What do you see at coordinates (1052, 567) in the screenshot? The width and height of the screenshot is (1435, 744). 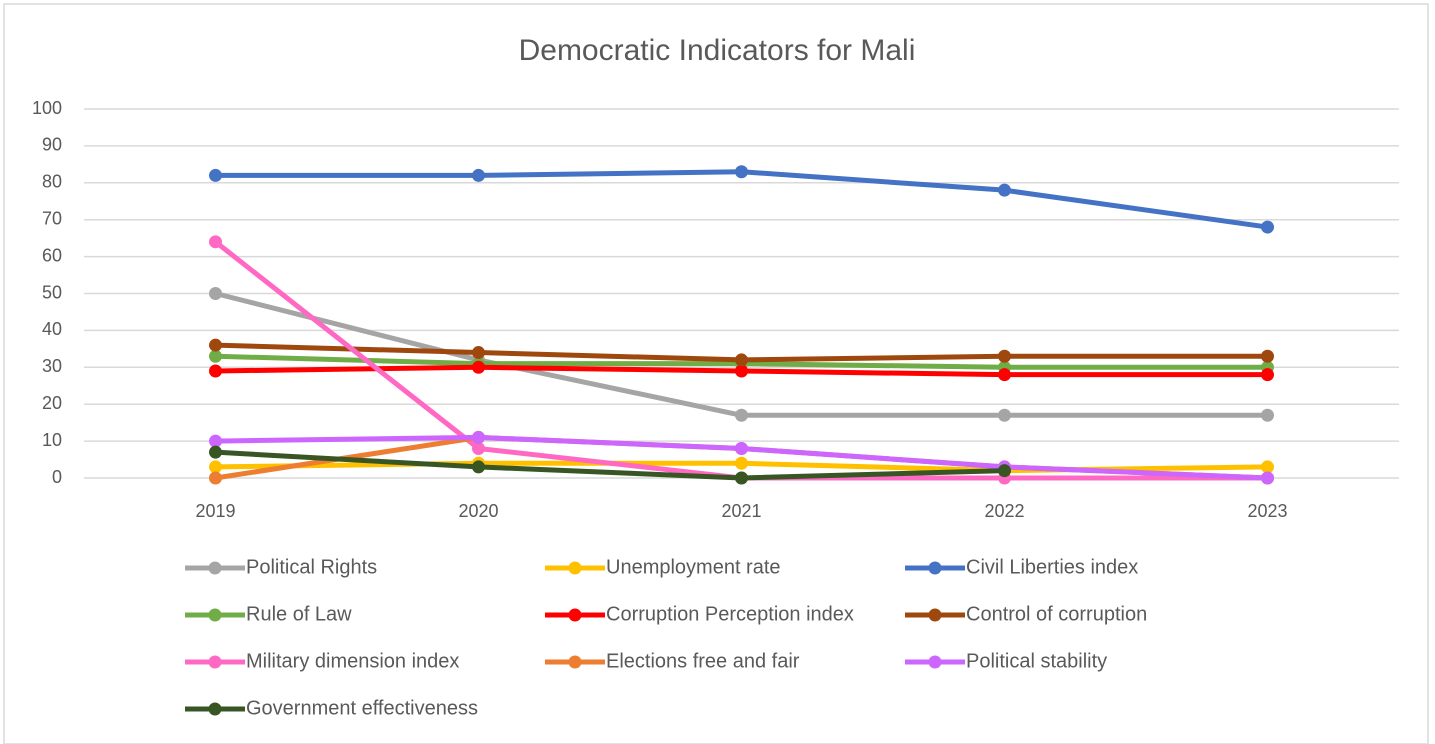 I see `legend-label: Civil Liberties index` at bounding box center [1052, 567].